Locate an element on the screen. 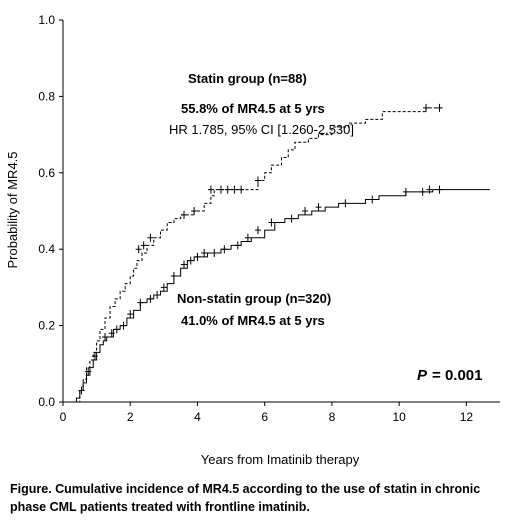 The image size is (520, 525). y-tick-label: 0.6 is located at coordinates (46, 173).